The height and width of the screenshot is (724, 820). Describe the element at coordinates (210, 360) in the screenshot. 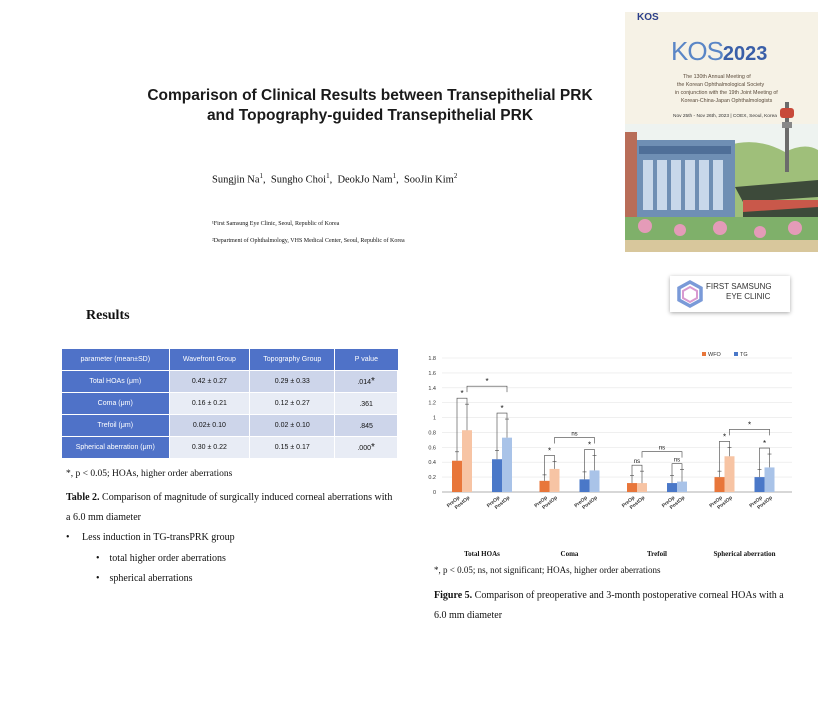

I see `table-header: Wavefront Group` at that location.